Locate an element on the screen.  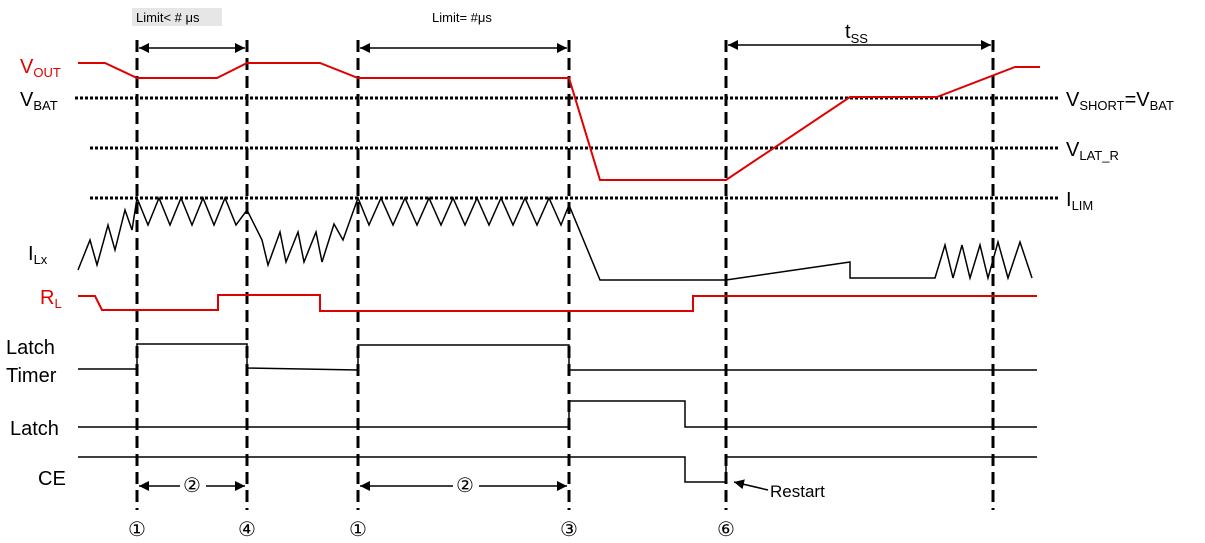
restart-label: Restart is located at coordinates (797, 491).